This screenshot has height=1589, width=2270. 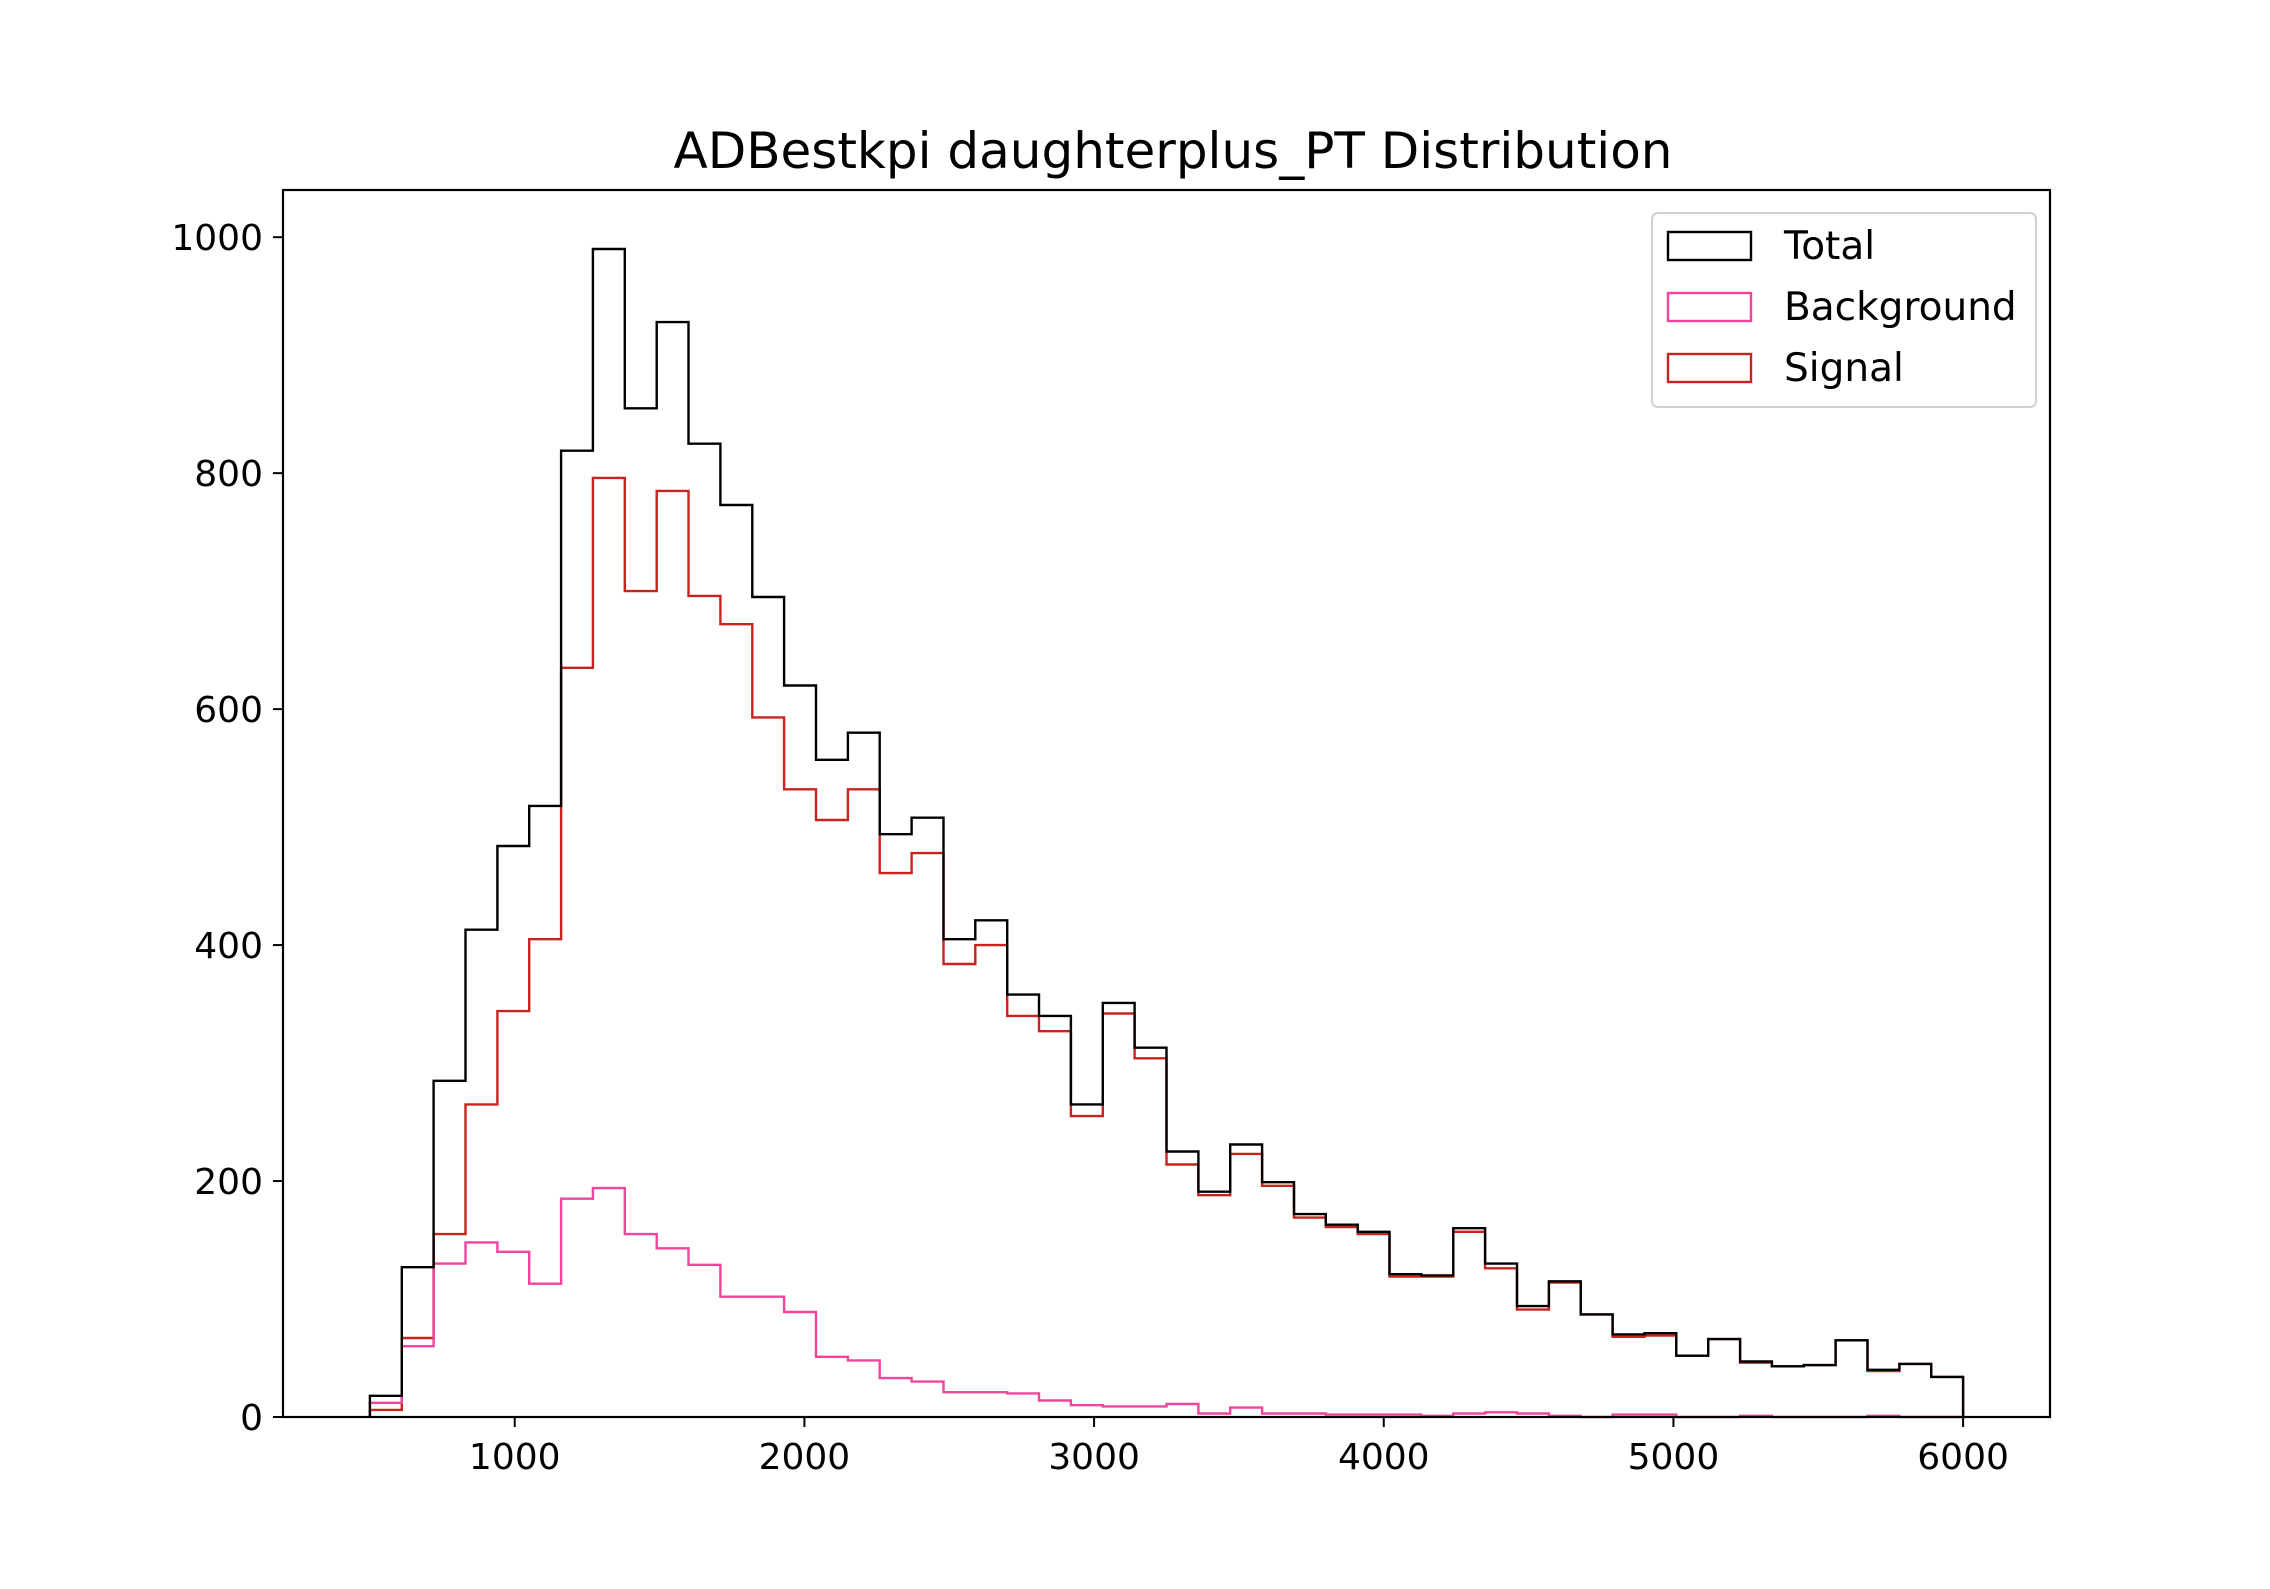 What do you see at coordinates (228, 1182) in the screenshot?
I see `y-tick-label: 200` at bounding box center [228, 1182].